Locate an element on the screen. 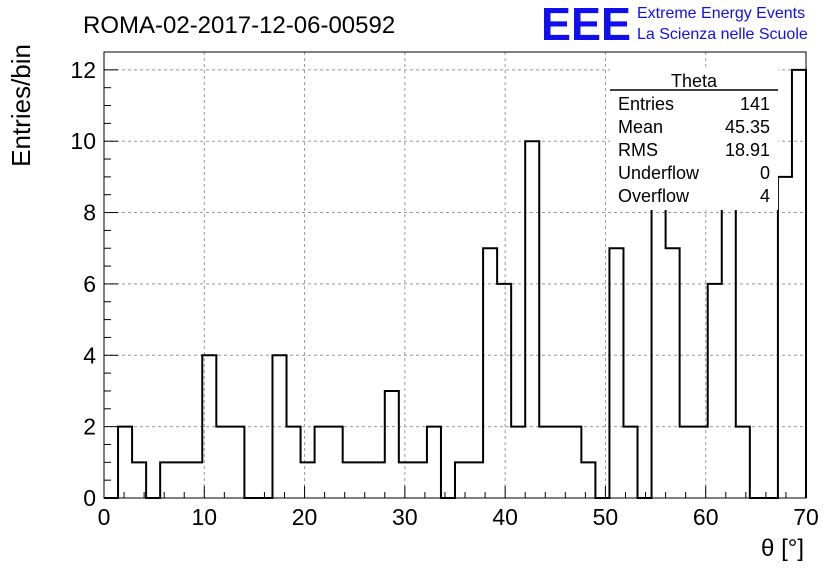 This screenshot has width=836, height=572. x-tick-label: 10 is located at coordinates (204, 517).